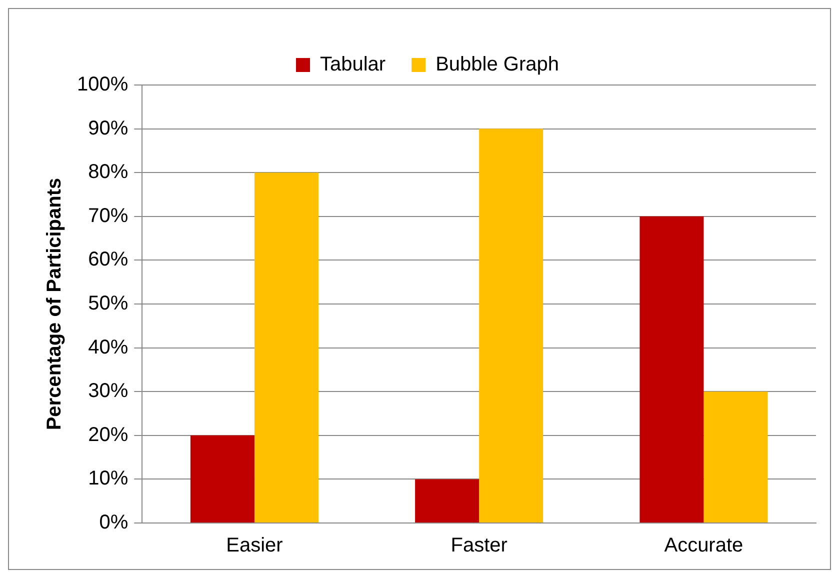 The width and height of the screenshot is (839, 578). Describe the element at coordinates (55, 304) in the screenshot. I see `y-axis-title: Percentage of Participants` at that location.